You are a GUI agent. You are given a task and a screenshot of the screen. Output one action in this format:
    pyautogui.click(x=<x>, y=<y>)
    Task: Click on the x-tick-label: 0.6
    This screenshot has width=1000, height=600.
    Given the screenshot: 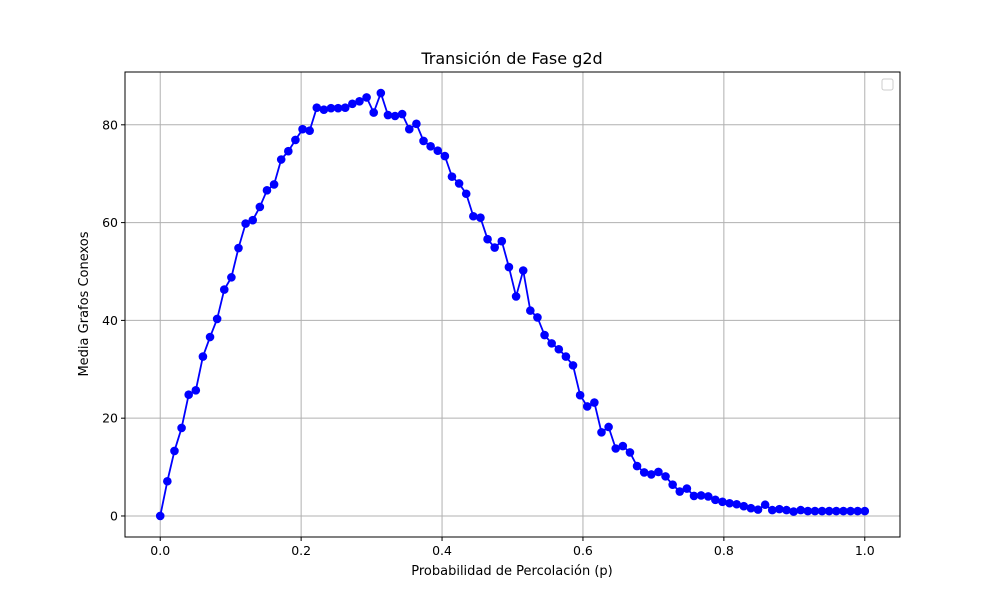 What is the action you would take?
    pyautogui.click(x=583, y=550)
    